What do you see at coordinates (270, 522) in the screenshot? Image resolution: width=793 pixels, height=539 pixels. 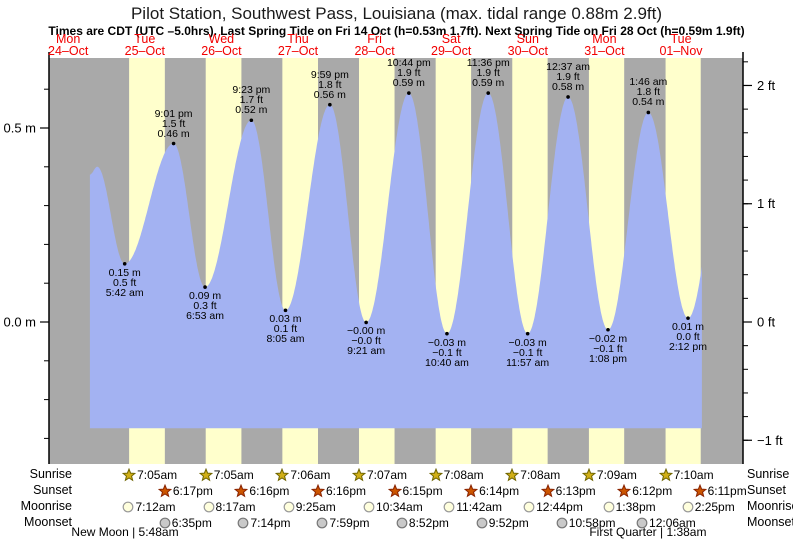 I see `moonset-time: 7:14pm` at bounding box center [270, 522].